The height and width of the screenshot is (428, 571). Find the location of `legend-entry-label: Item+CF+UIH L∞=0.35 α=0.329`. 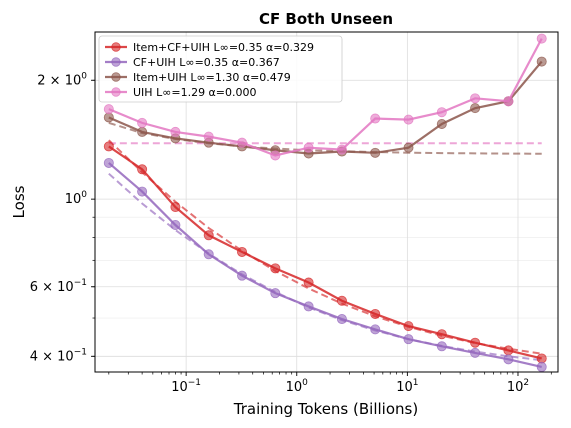

legend-entry-label: Item+CF+UIH L∞=0.35 α=0.329 is located at coordinates (223, 47).